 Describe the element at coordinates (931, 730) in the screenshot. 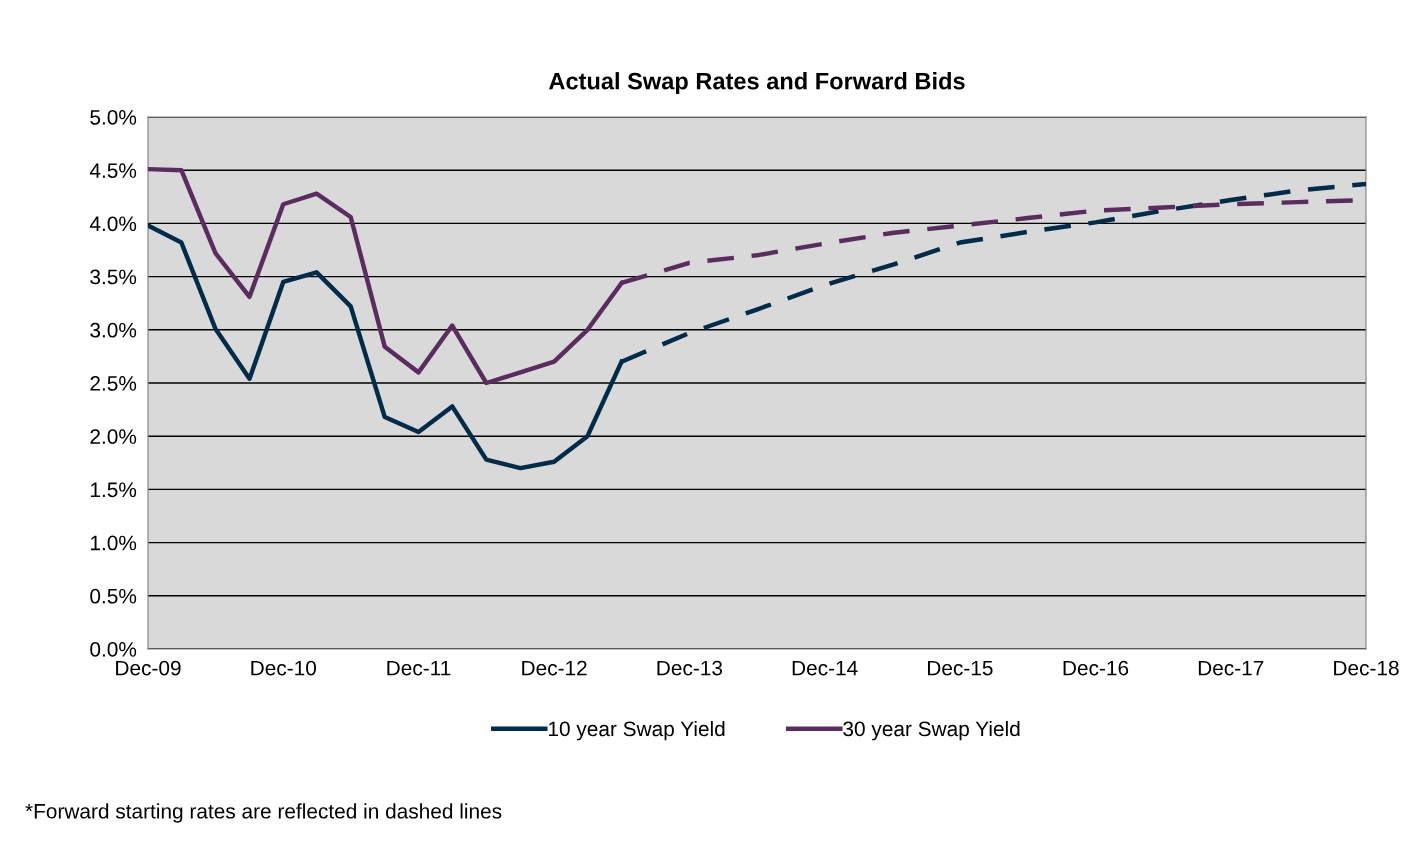

I see `legend-label: 30 year Swap Yield` at that location.